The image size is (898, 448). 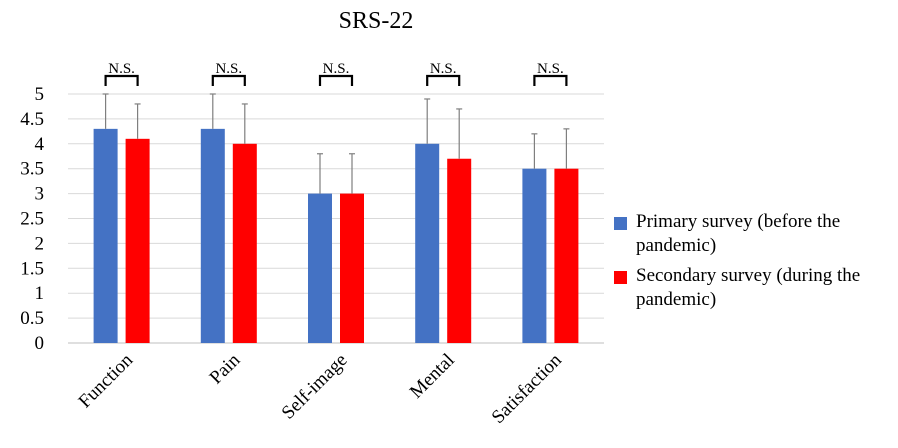 What do you see at coordinates (32, 318) in the screenshot?
I see `y-tick-label: 0.5` at bounding box center [32, 318].